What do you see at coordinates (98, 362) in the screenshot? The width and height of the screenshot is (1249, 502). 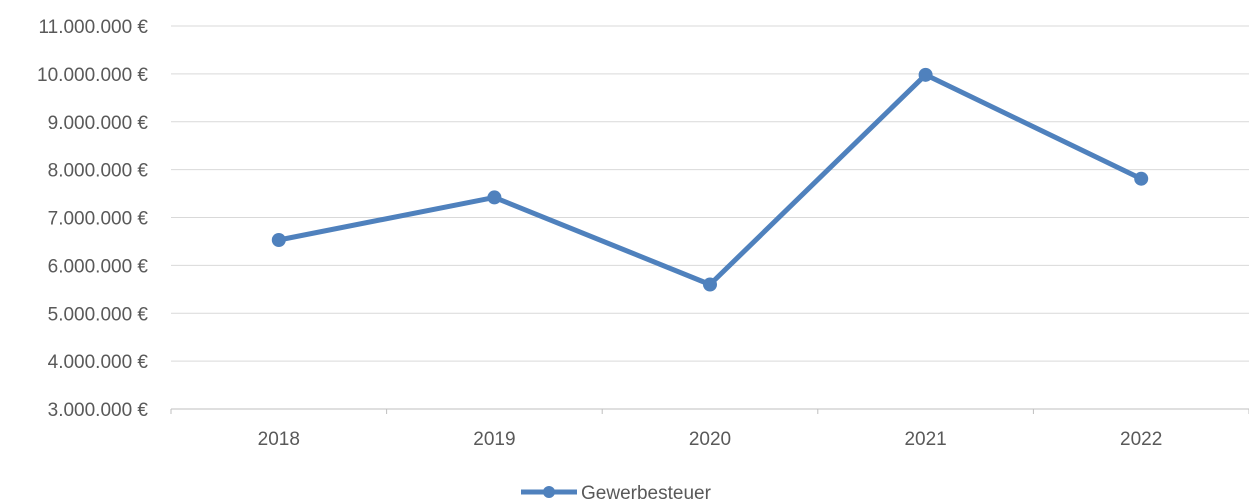 I see `y-tick-label: 4.000.000 €` at bounding box center [98, 362].